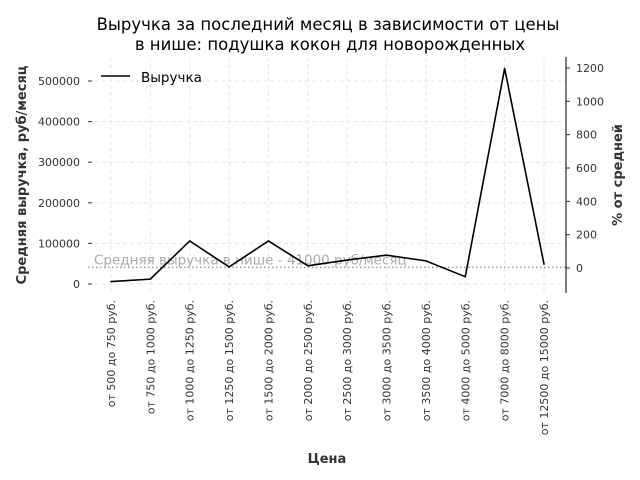 Image resolution: width=640 pixels, height=480 pixels. What do you see at coordinates (505, 360) in the screenshot?
I see `x-tick-label: от 7000 до 8000 руб.` at bounding box center [505, 360].